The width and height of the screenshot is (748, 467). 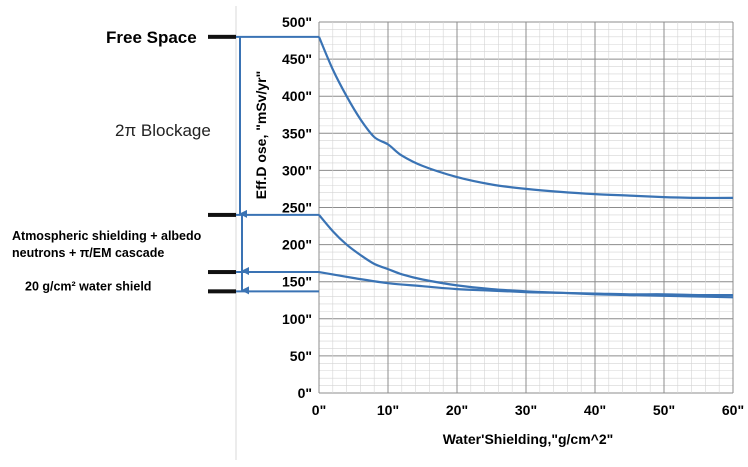 I want to click on blockage-label: 2π Blockage, so click(x=163, y=130).